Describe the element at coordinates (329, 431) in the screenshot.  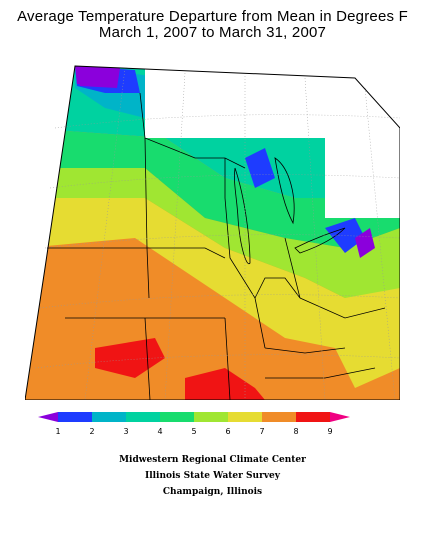
I see `legend-label-9: 9` at that location.